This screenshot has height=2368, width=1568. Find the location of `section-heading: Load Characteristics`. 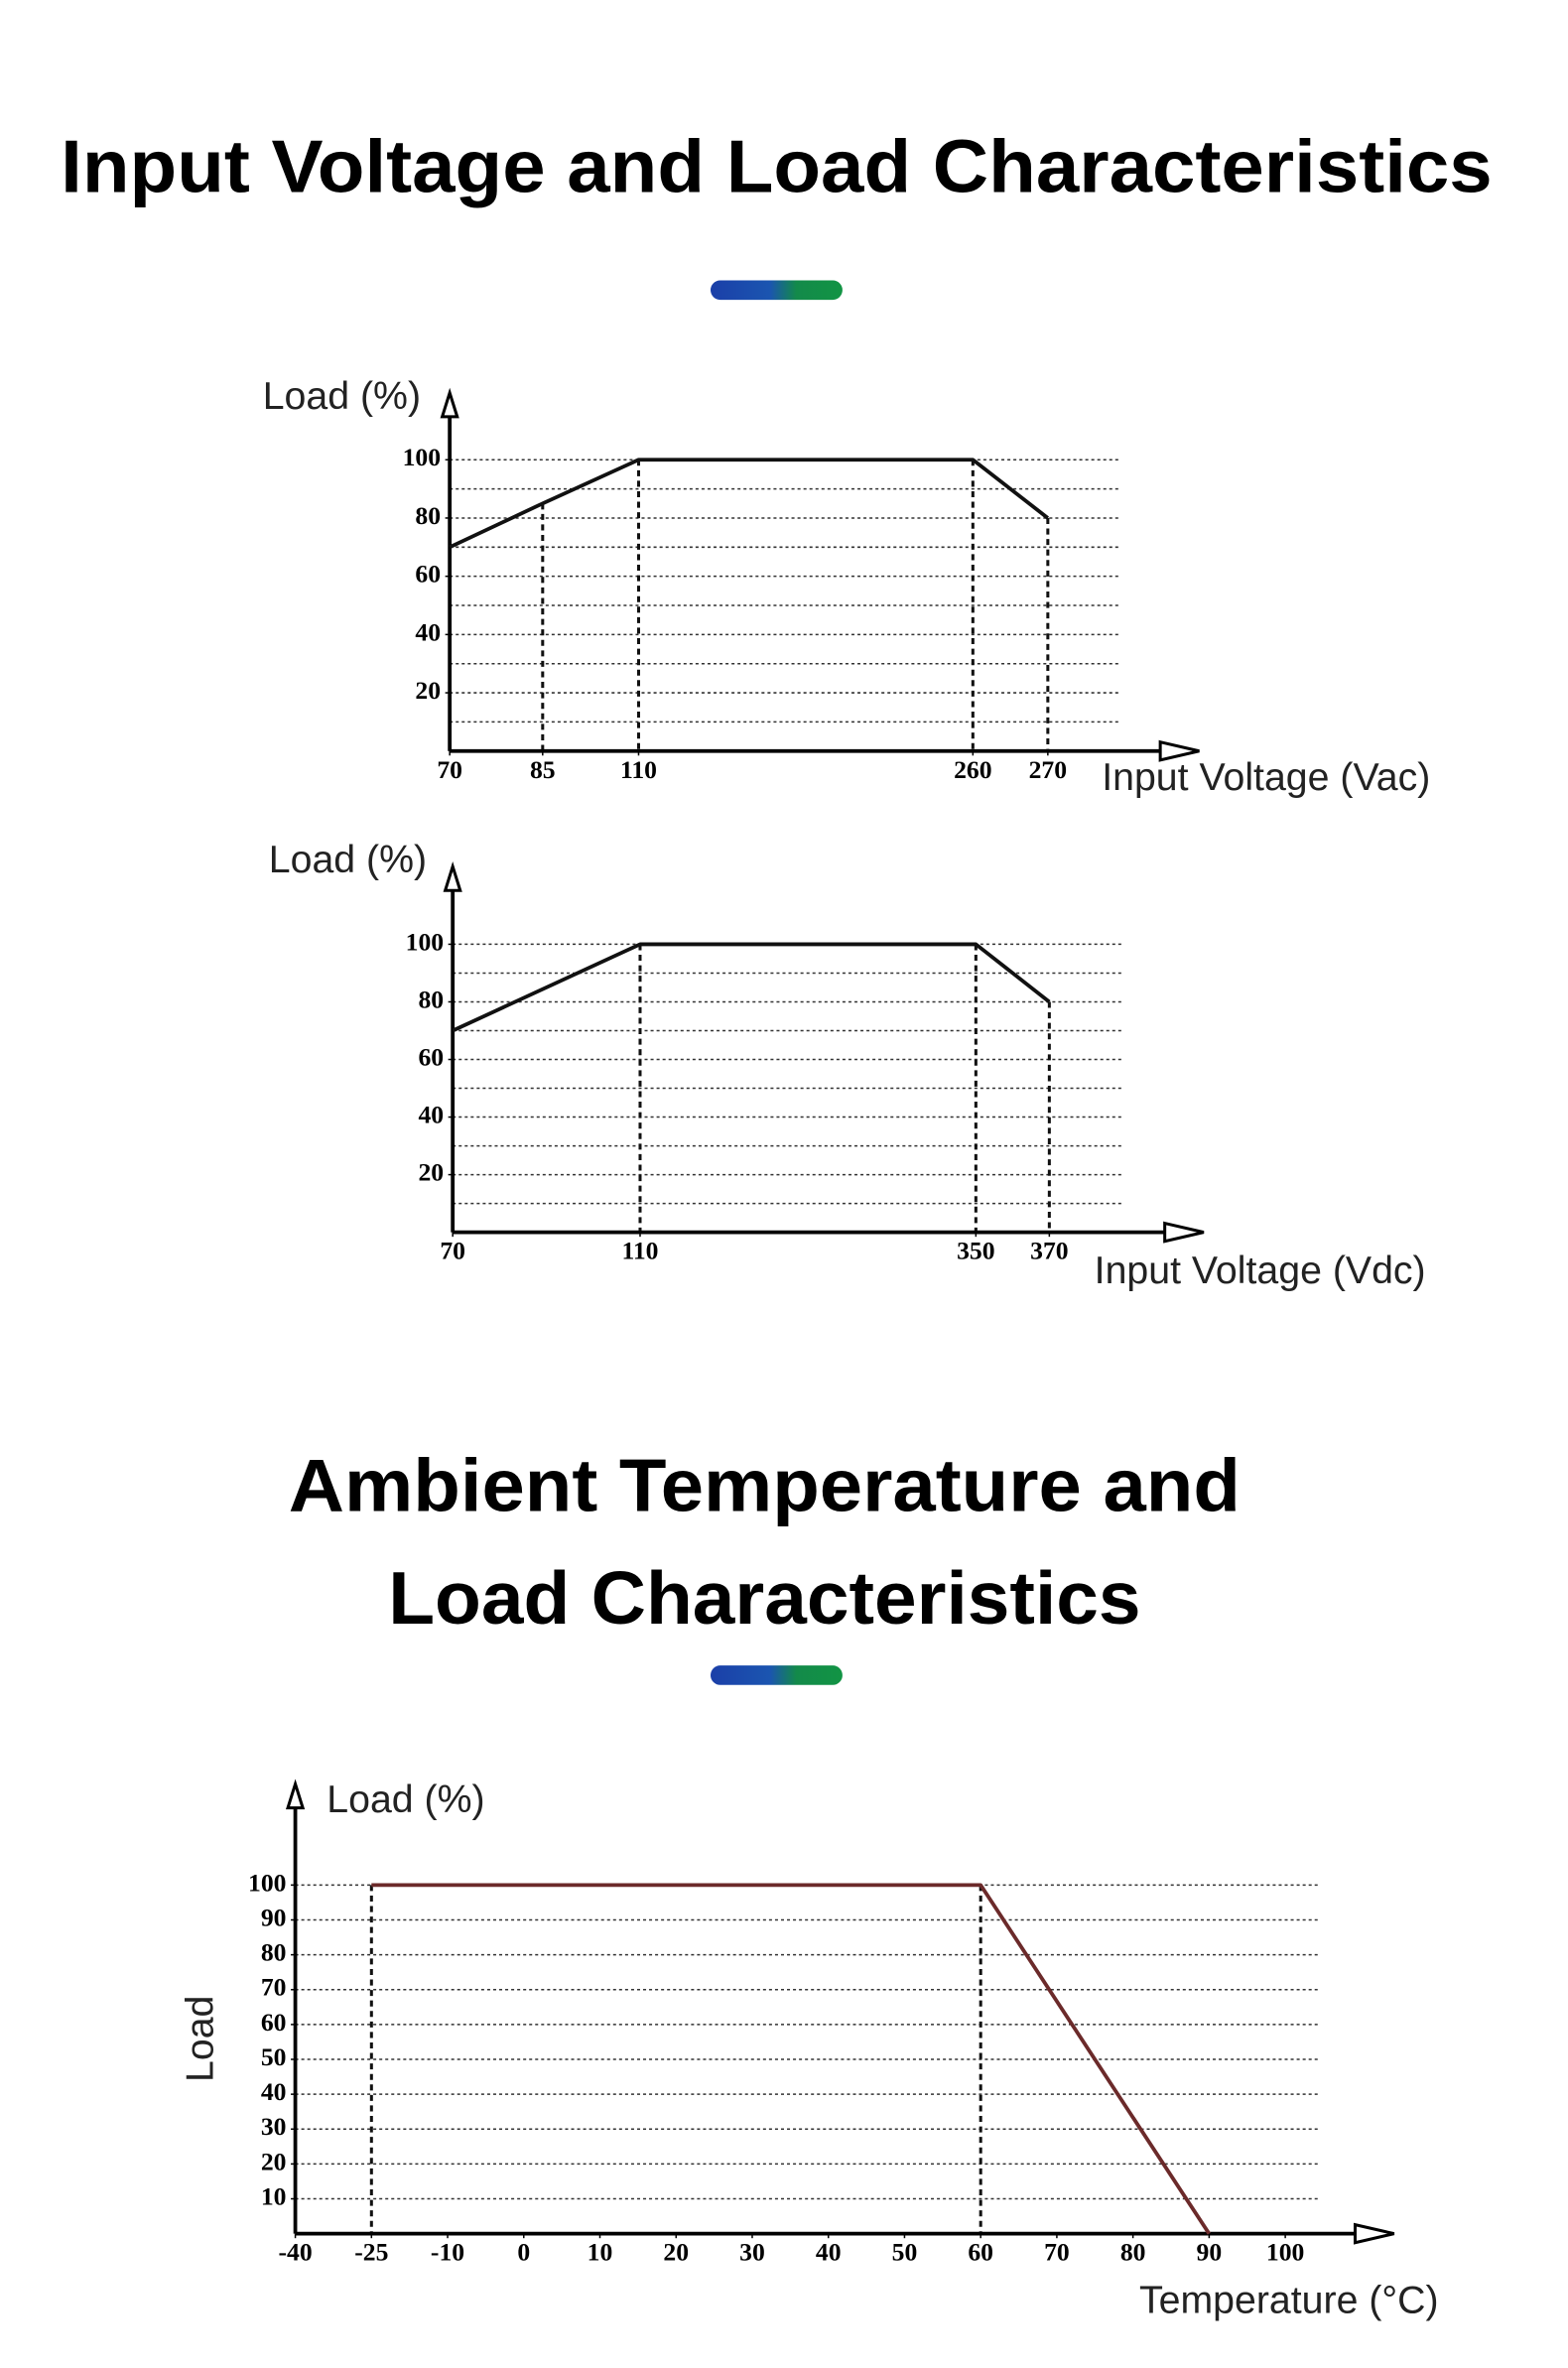

section-heading: Load Characteristics is located at coordinates (764, 1599).